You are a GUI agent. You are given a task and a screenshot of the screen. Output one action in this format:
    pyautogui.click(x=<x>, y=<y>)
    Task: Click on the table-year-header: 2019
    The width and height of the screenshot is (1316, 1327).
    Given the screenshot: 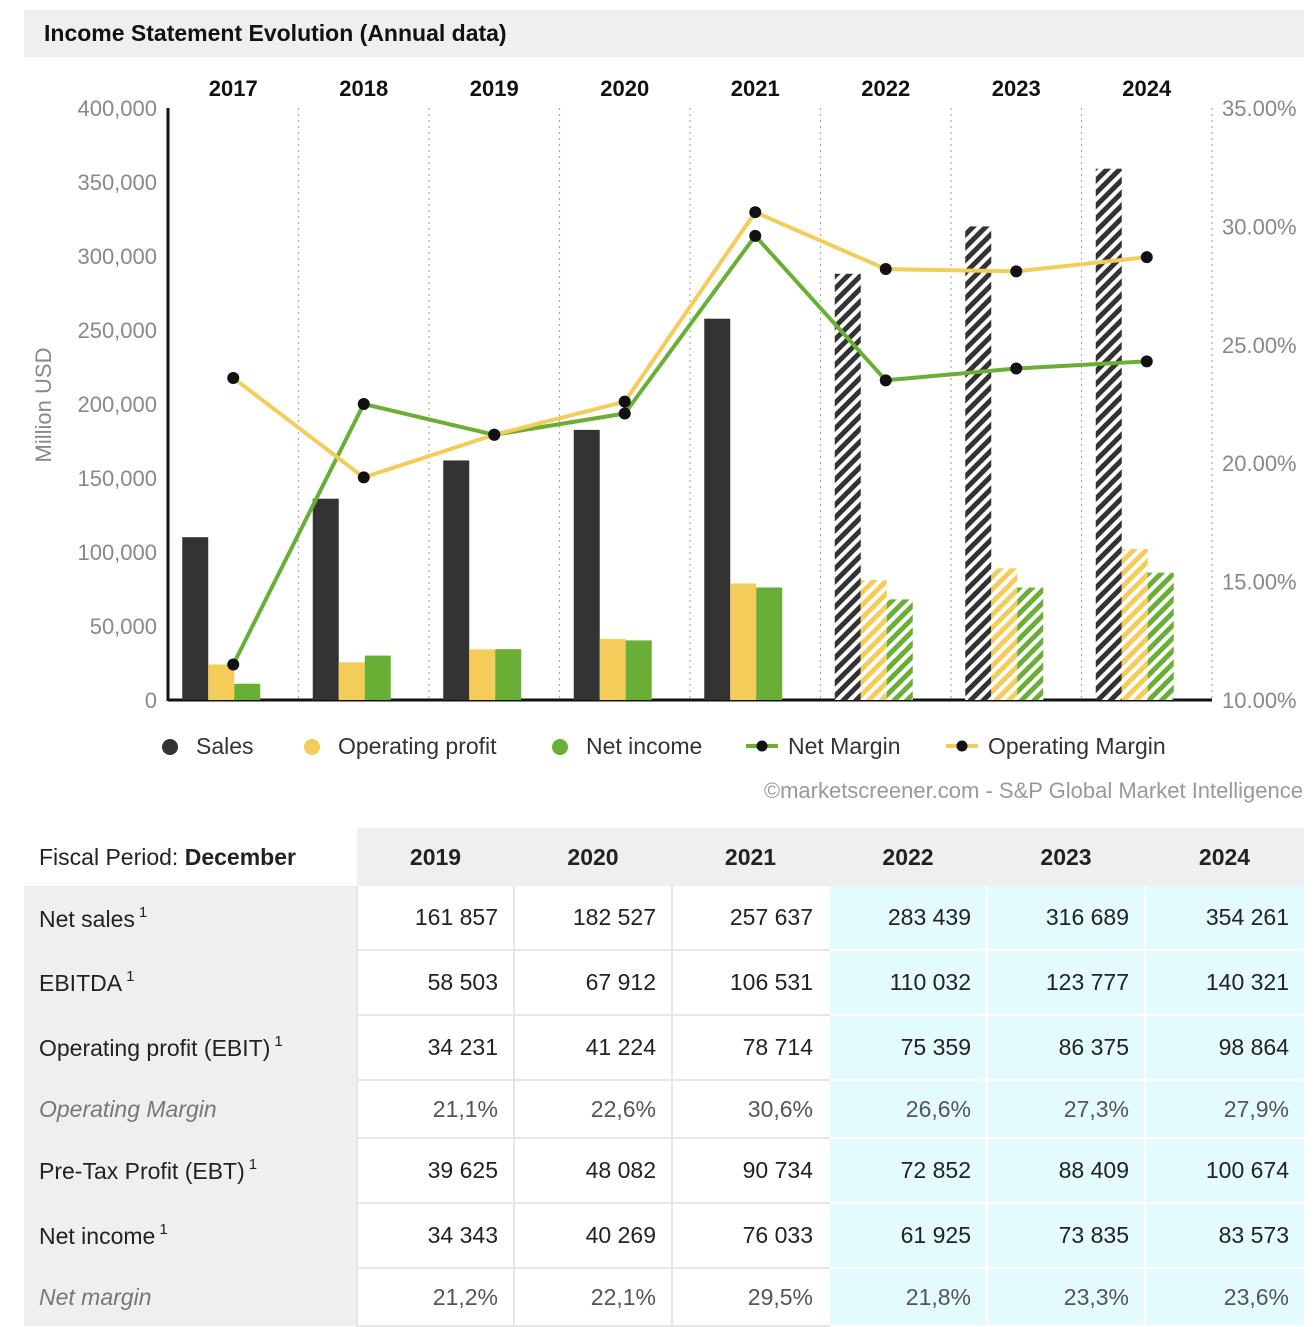 What is the action you would take?
    pyautogui.click(x=435, y=857)
    